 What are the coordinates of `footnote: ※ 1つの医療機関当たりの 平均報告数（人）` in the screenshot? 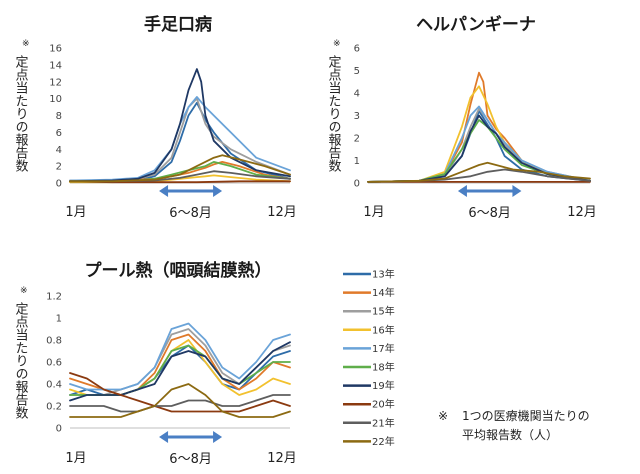 It's located at (514, 425).